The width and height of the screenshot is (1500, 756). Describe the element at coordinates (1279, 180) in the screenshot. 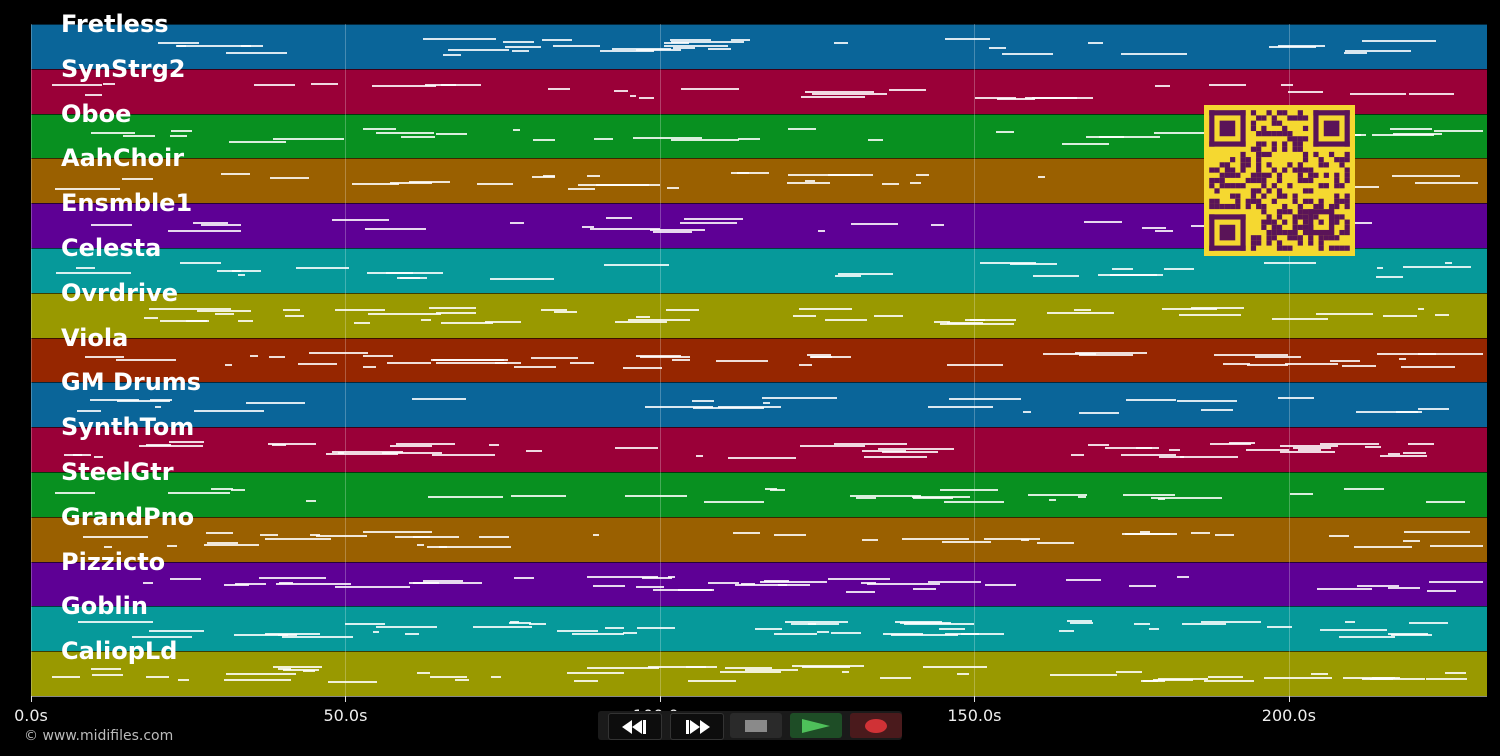

I see `qr-code-icon` at that location.